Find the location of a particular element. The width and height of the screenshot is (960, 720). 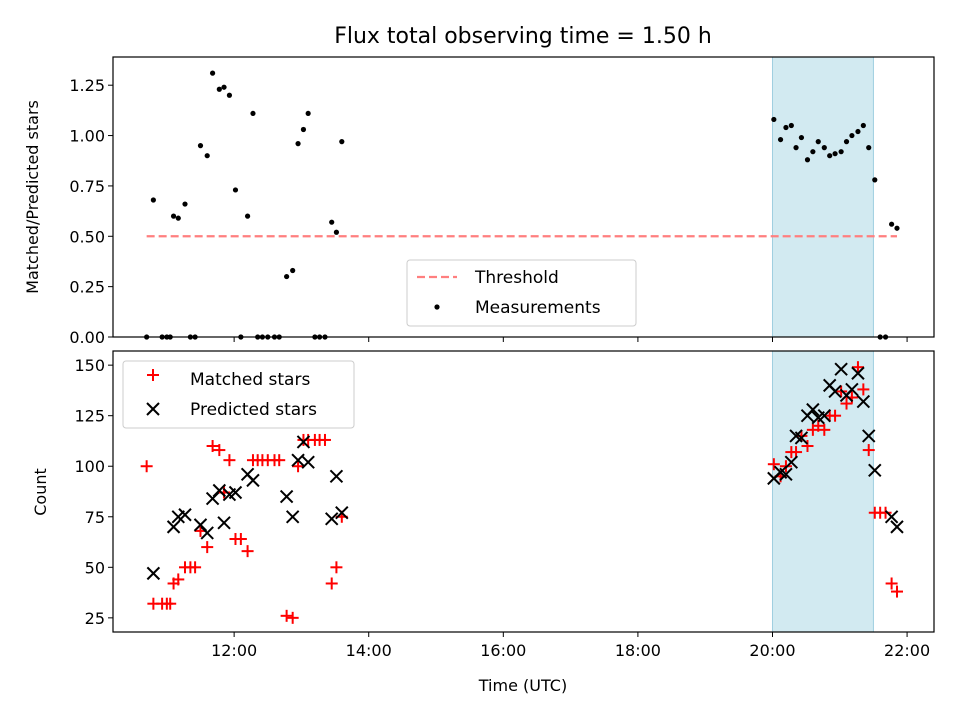

bot-ytick-label: 150 is located at coordinates (89, 365).